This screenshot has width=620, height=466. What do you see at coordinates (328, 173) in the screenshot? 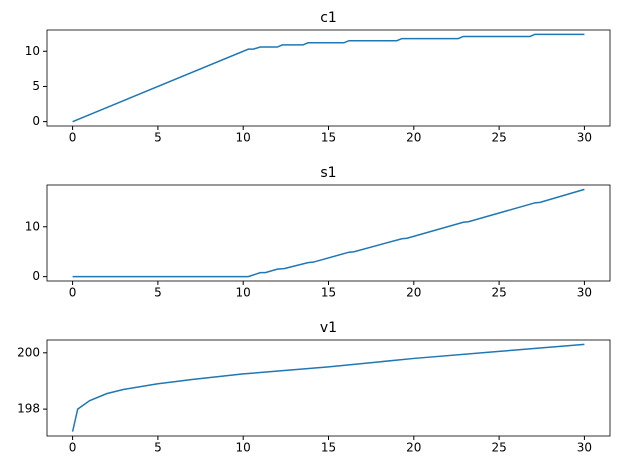
I see `subplot-title: s1` at bounding box center [328, 173].